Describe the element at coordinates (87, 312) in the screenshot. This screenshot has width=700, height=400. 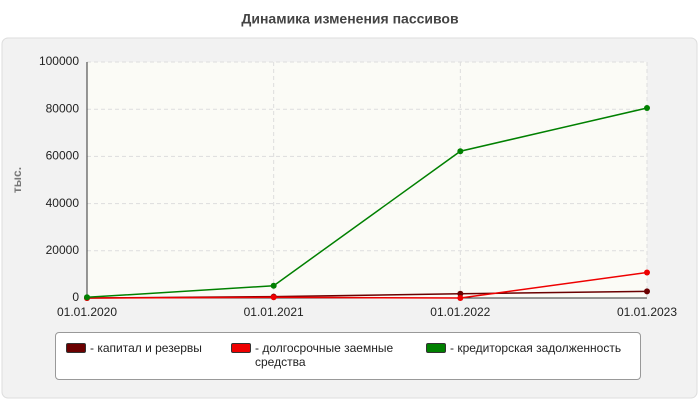
I see `x-tick-label: 01.01.2020` at that location.